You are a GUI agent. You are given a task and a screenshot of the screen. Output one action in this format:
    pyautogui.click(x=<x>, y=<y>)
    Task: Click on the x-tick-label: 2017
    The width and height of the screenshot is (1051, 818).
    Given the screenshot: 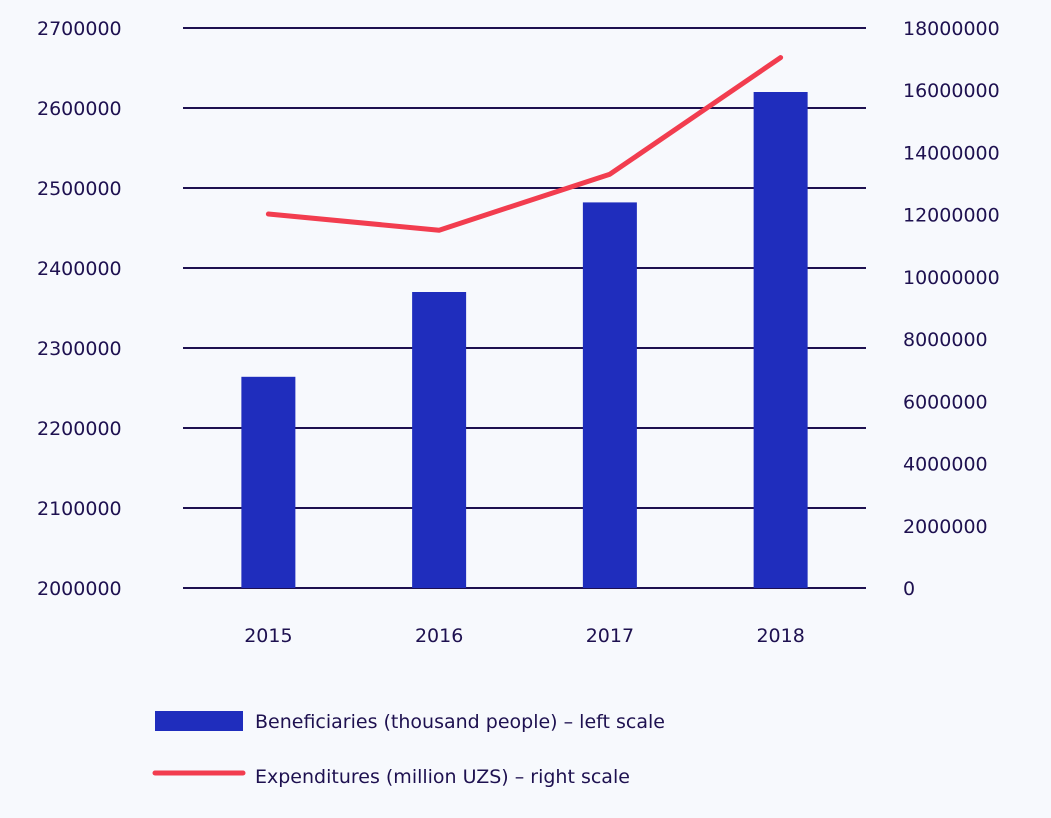 What is the action you would take?
    pyautogui.click(x=610, y=636)
    